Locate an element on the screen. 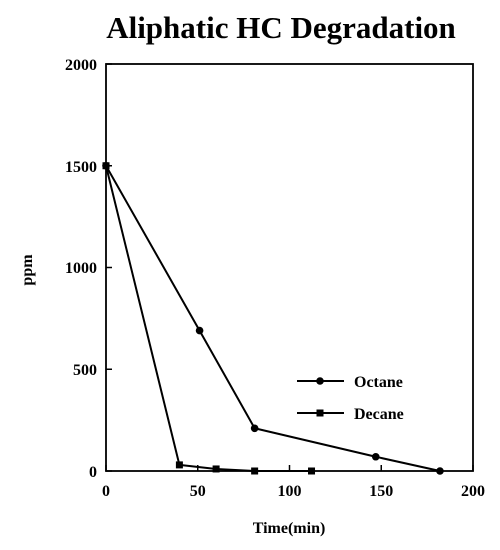 The image size is (500, 550). y-tick-label-2000: 2000 is located at coordinates (81, 65).